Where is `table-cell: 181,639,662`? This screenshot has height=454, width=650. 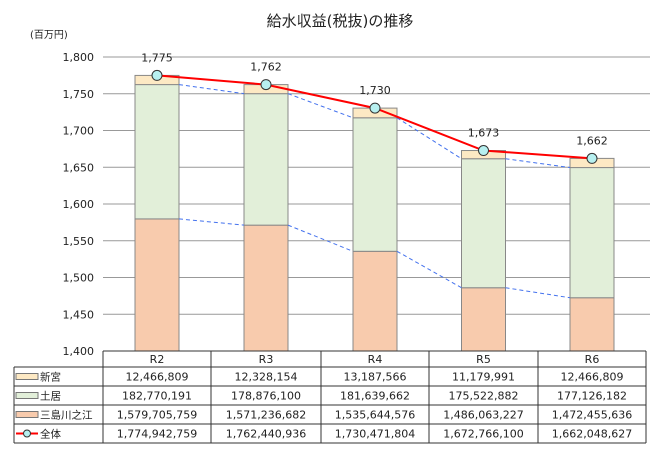 table-cell: 181,639,662 is located at coordinates (375, 396).